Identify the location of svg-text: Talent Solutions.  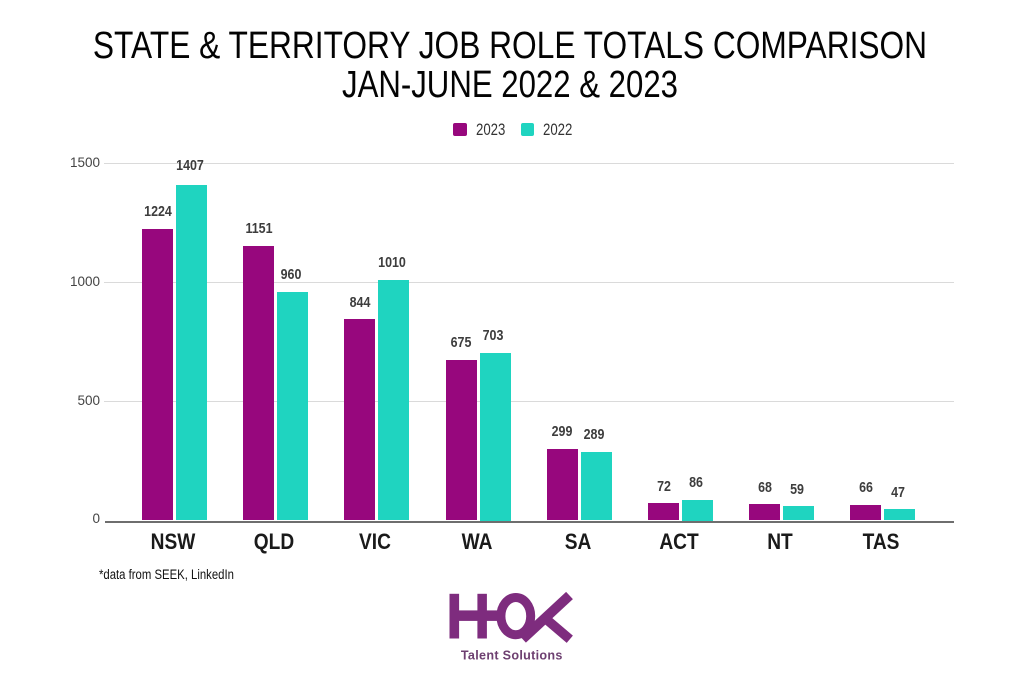
(512, 656).